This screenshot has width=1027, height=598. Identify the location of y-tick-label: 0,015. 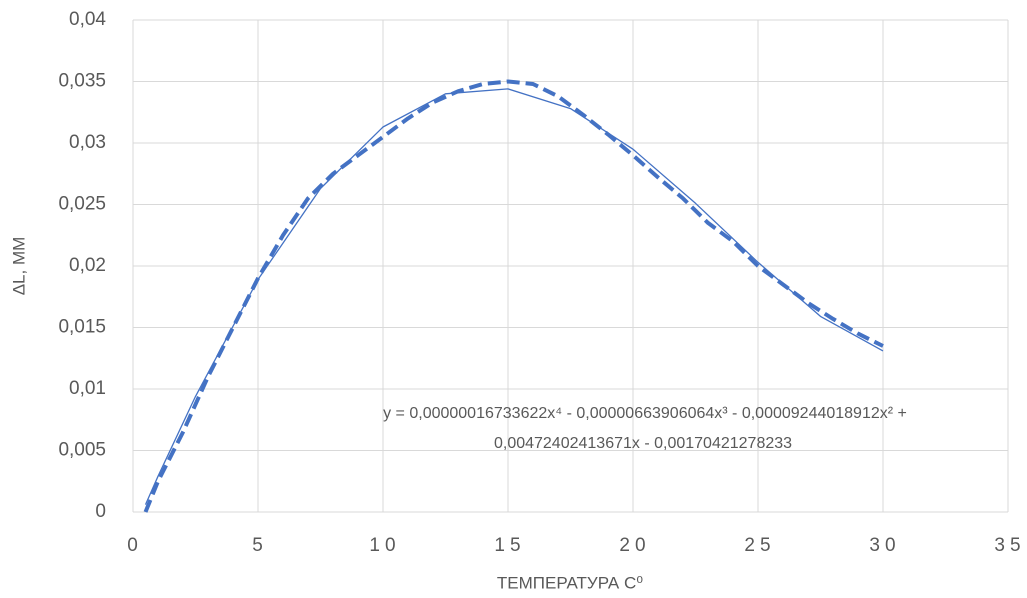
(82, 327).